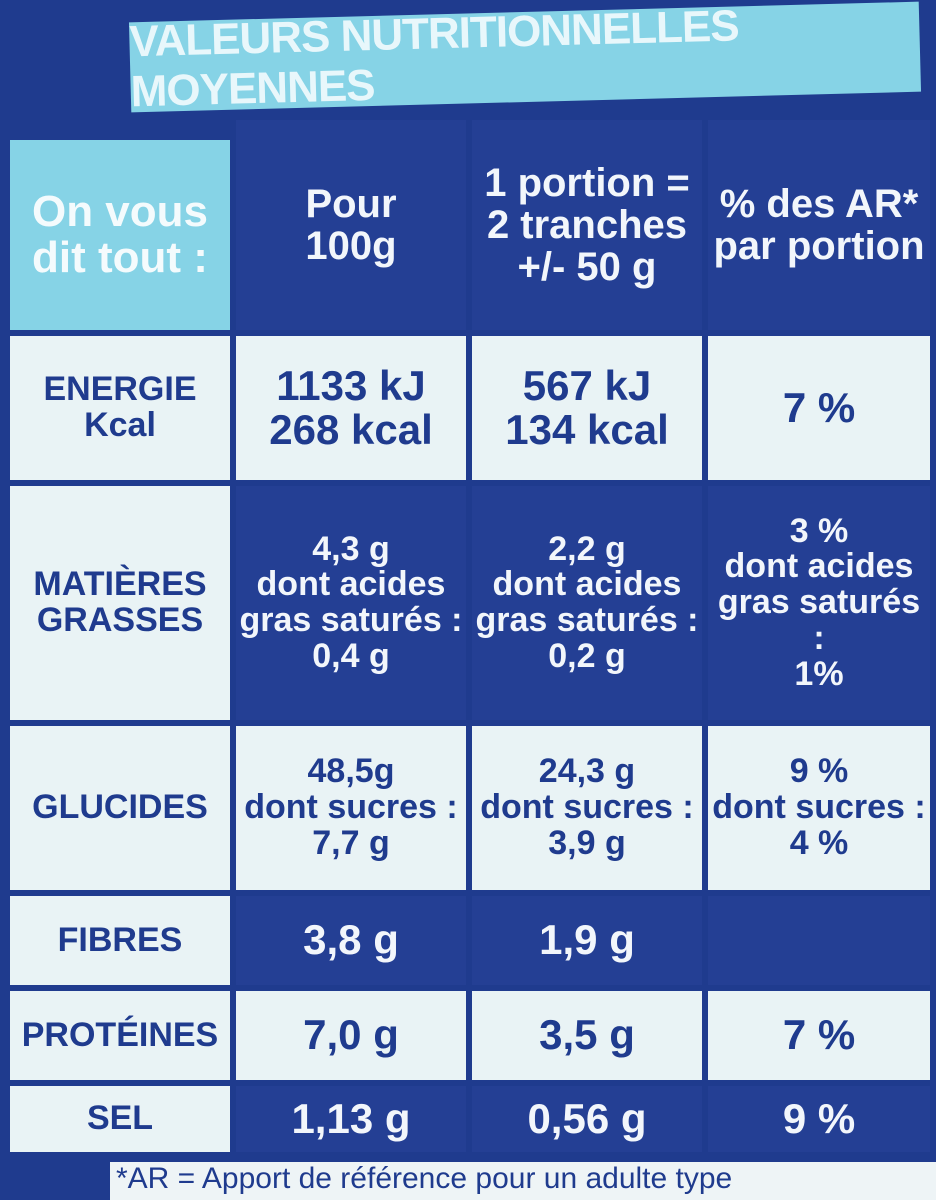 This screenshot has width=936, height=1200. I want to click on table-cell: 9 %, so click(819, 1119).